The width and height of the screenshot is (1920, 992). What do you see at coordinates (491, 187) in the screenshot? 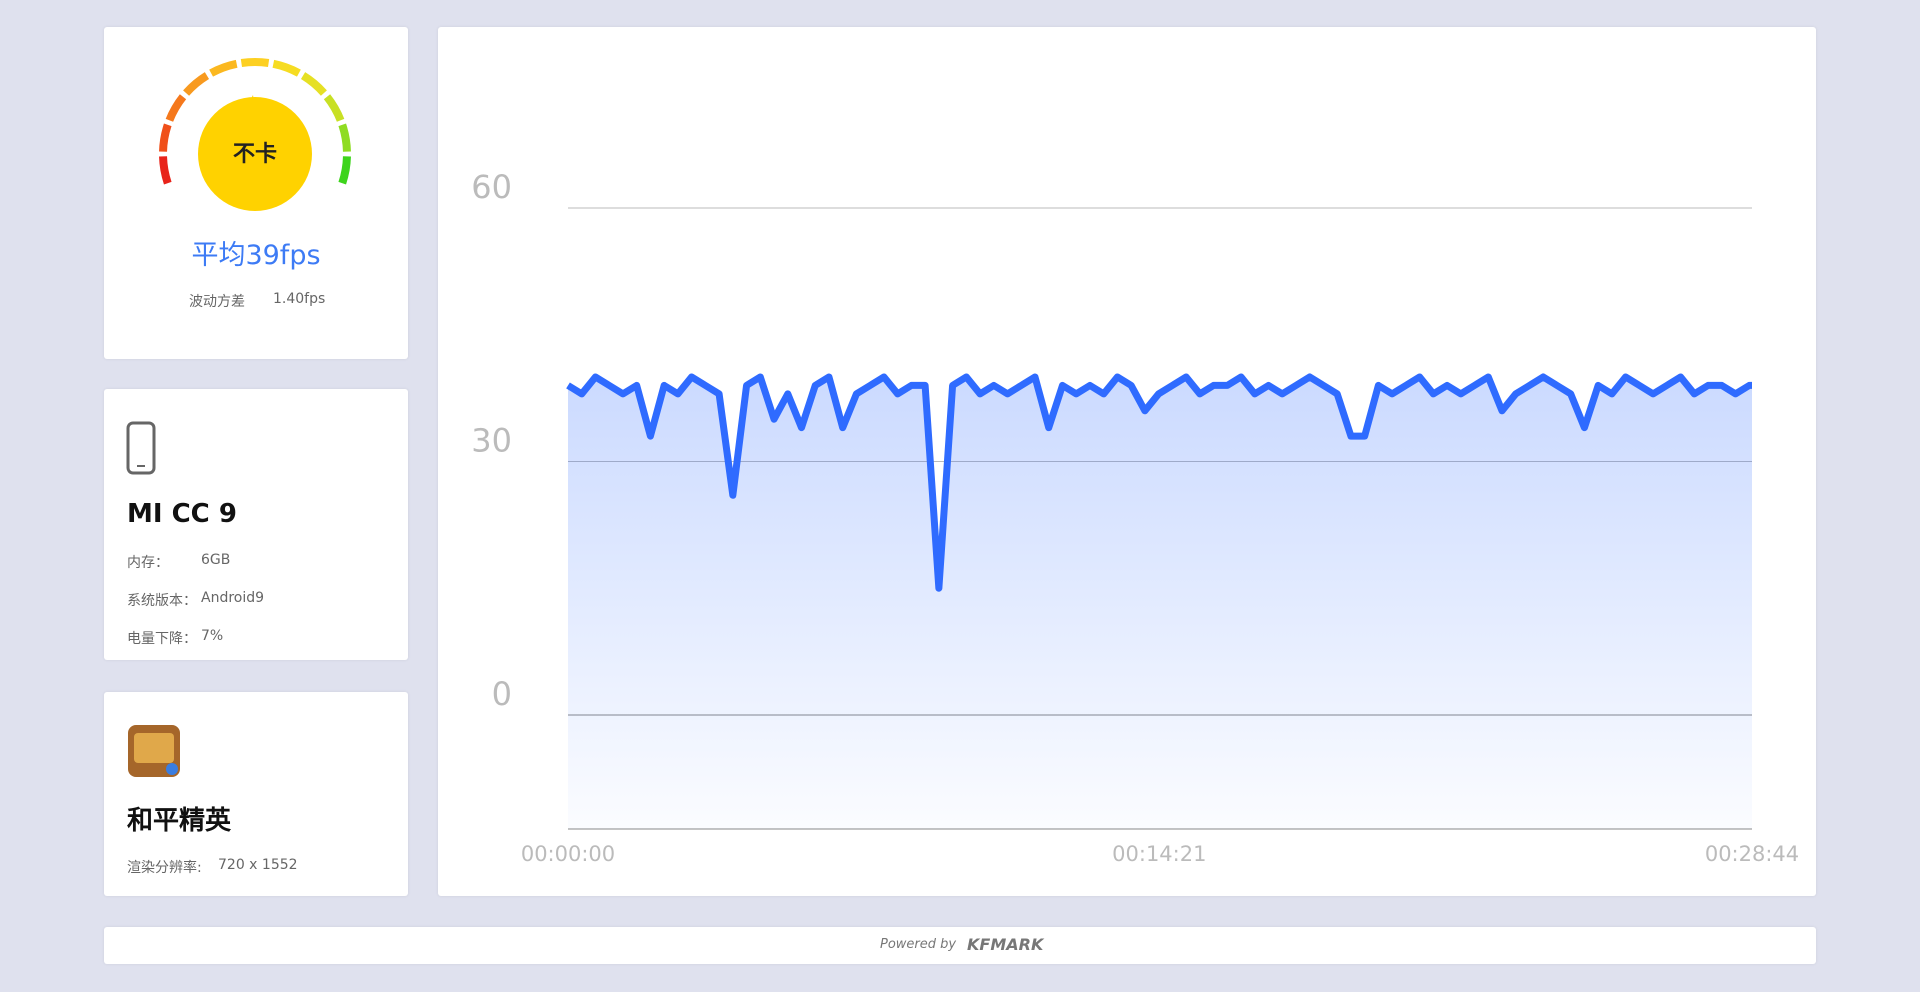
I see `y-tick-label: 60` at bounding box center [491, 187].